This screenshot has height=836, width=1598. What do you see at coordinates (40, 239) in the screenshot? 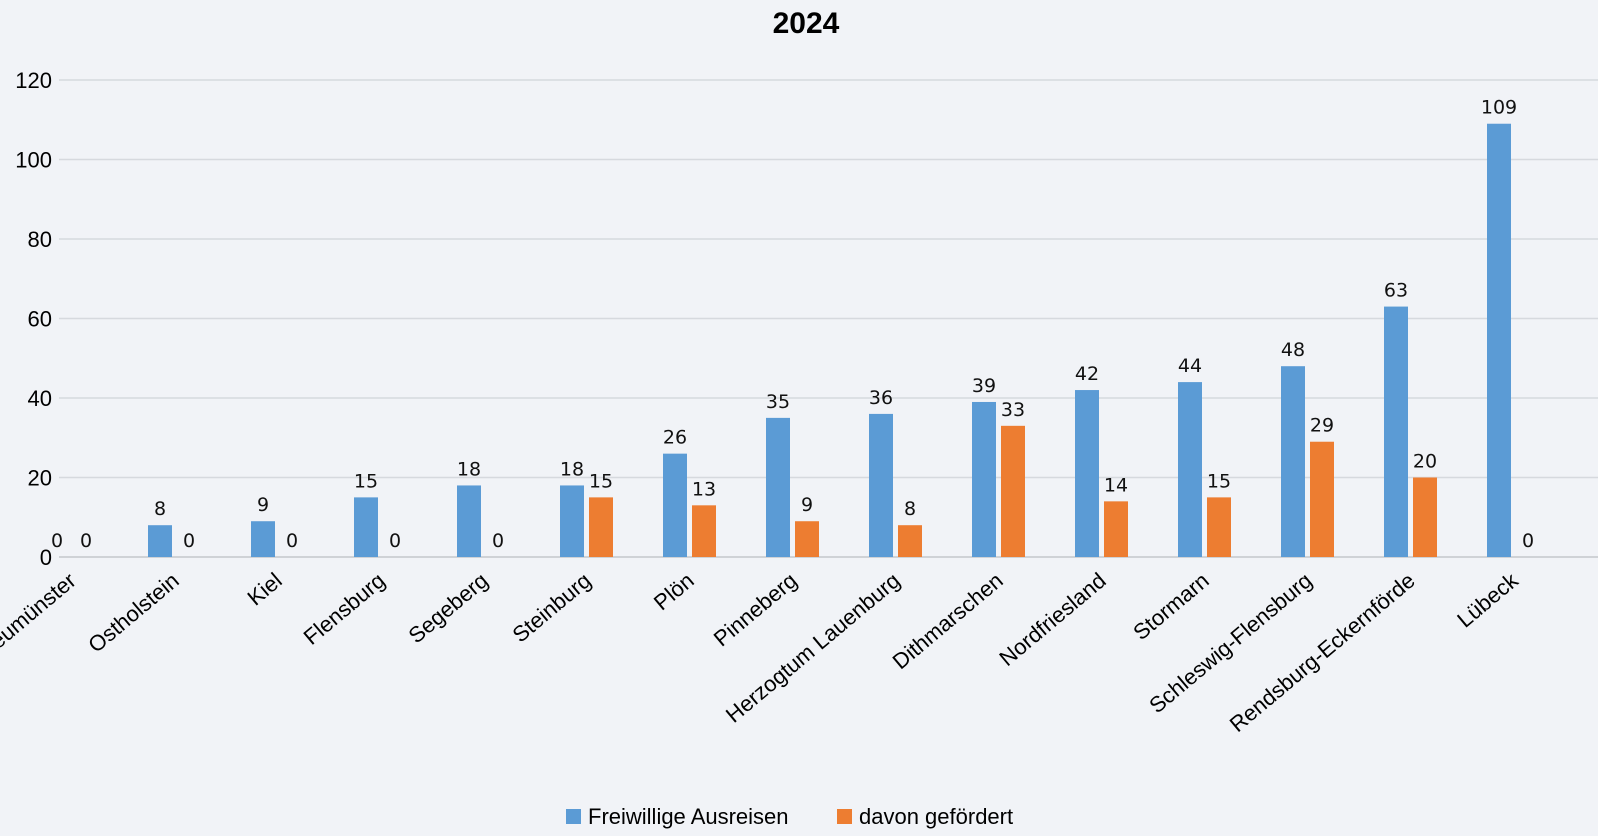
I see `y-tick-label-80: 80` at bounding box center [40, 239].